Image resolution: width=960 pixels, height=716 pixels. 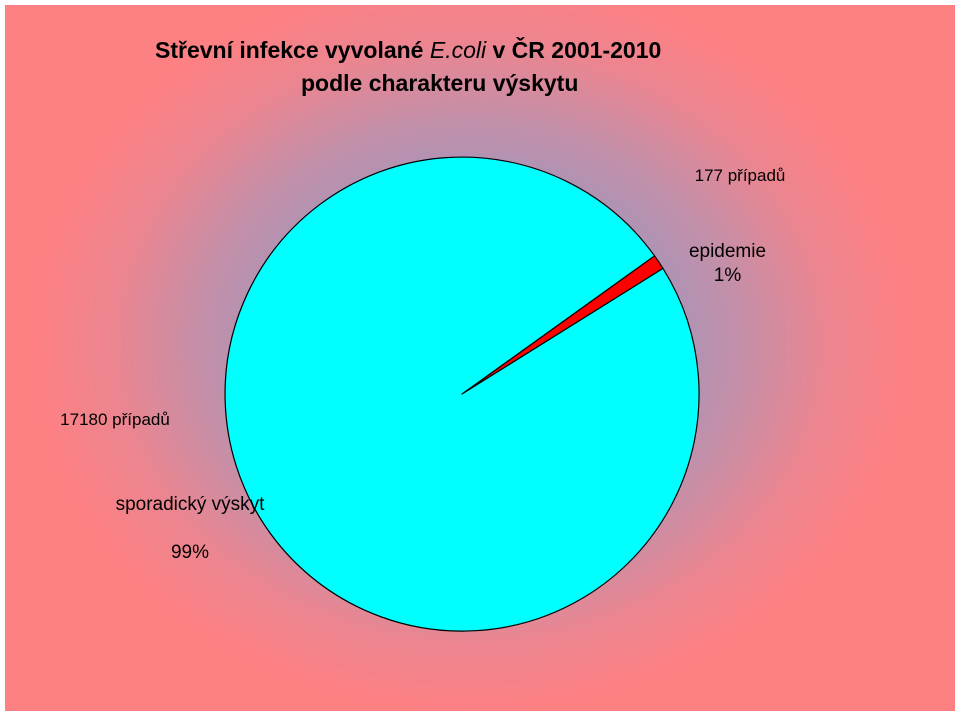 What do you see at coordinates (574, 50) in the screenshot?
I see `title-part3: v ČR 2001-2010` at bounding box center [574, 50].